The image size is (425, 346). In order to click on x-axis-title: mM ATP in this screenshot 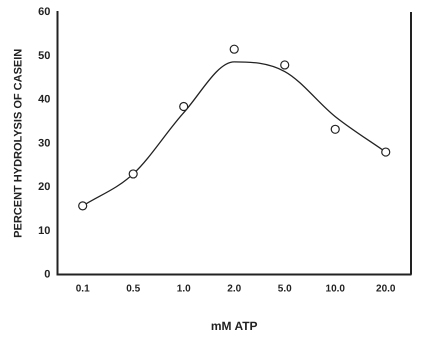, I will do `click(234, 326)`.